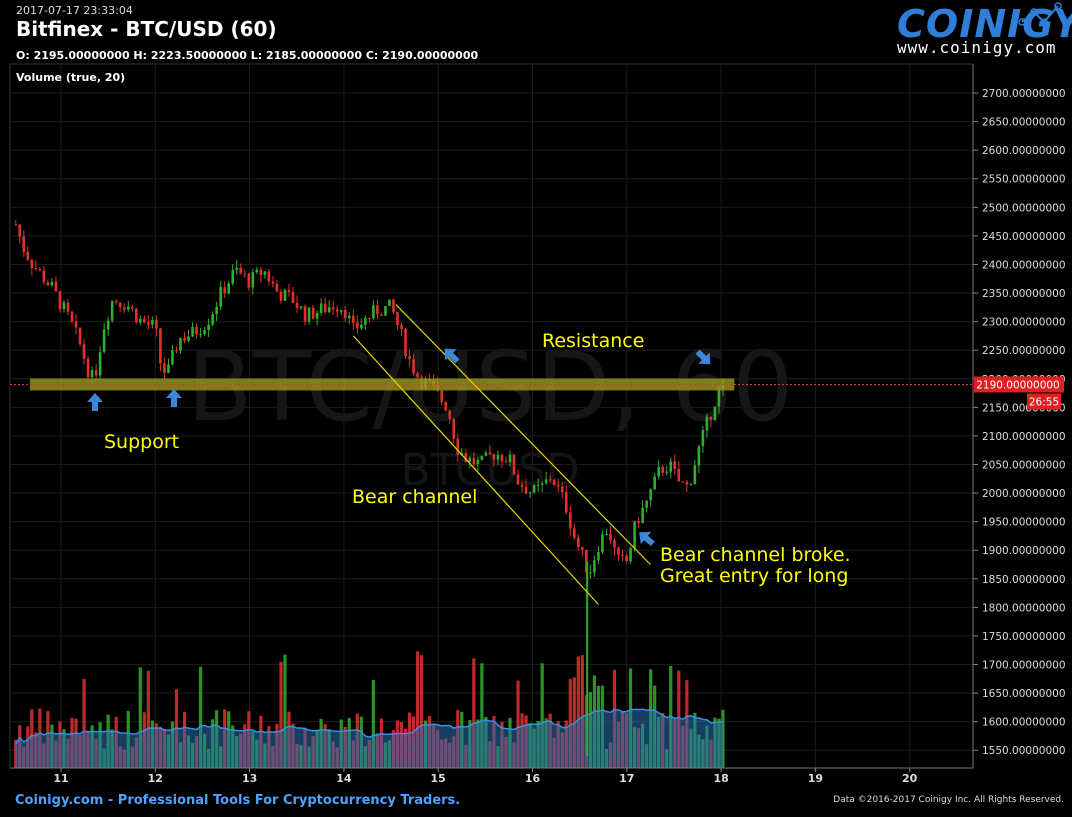 The image size is (1072, 817). I want to click on y-tick-label: 1800.00000000, so click(1024, 608).